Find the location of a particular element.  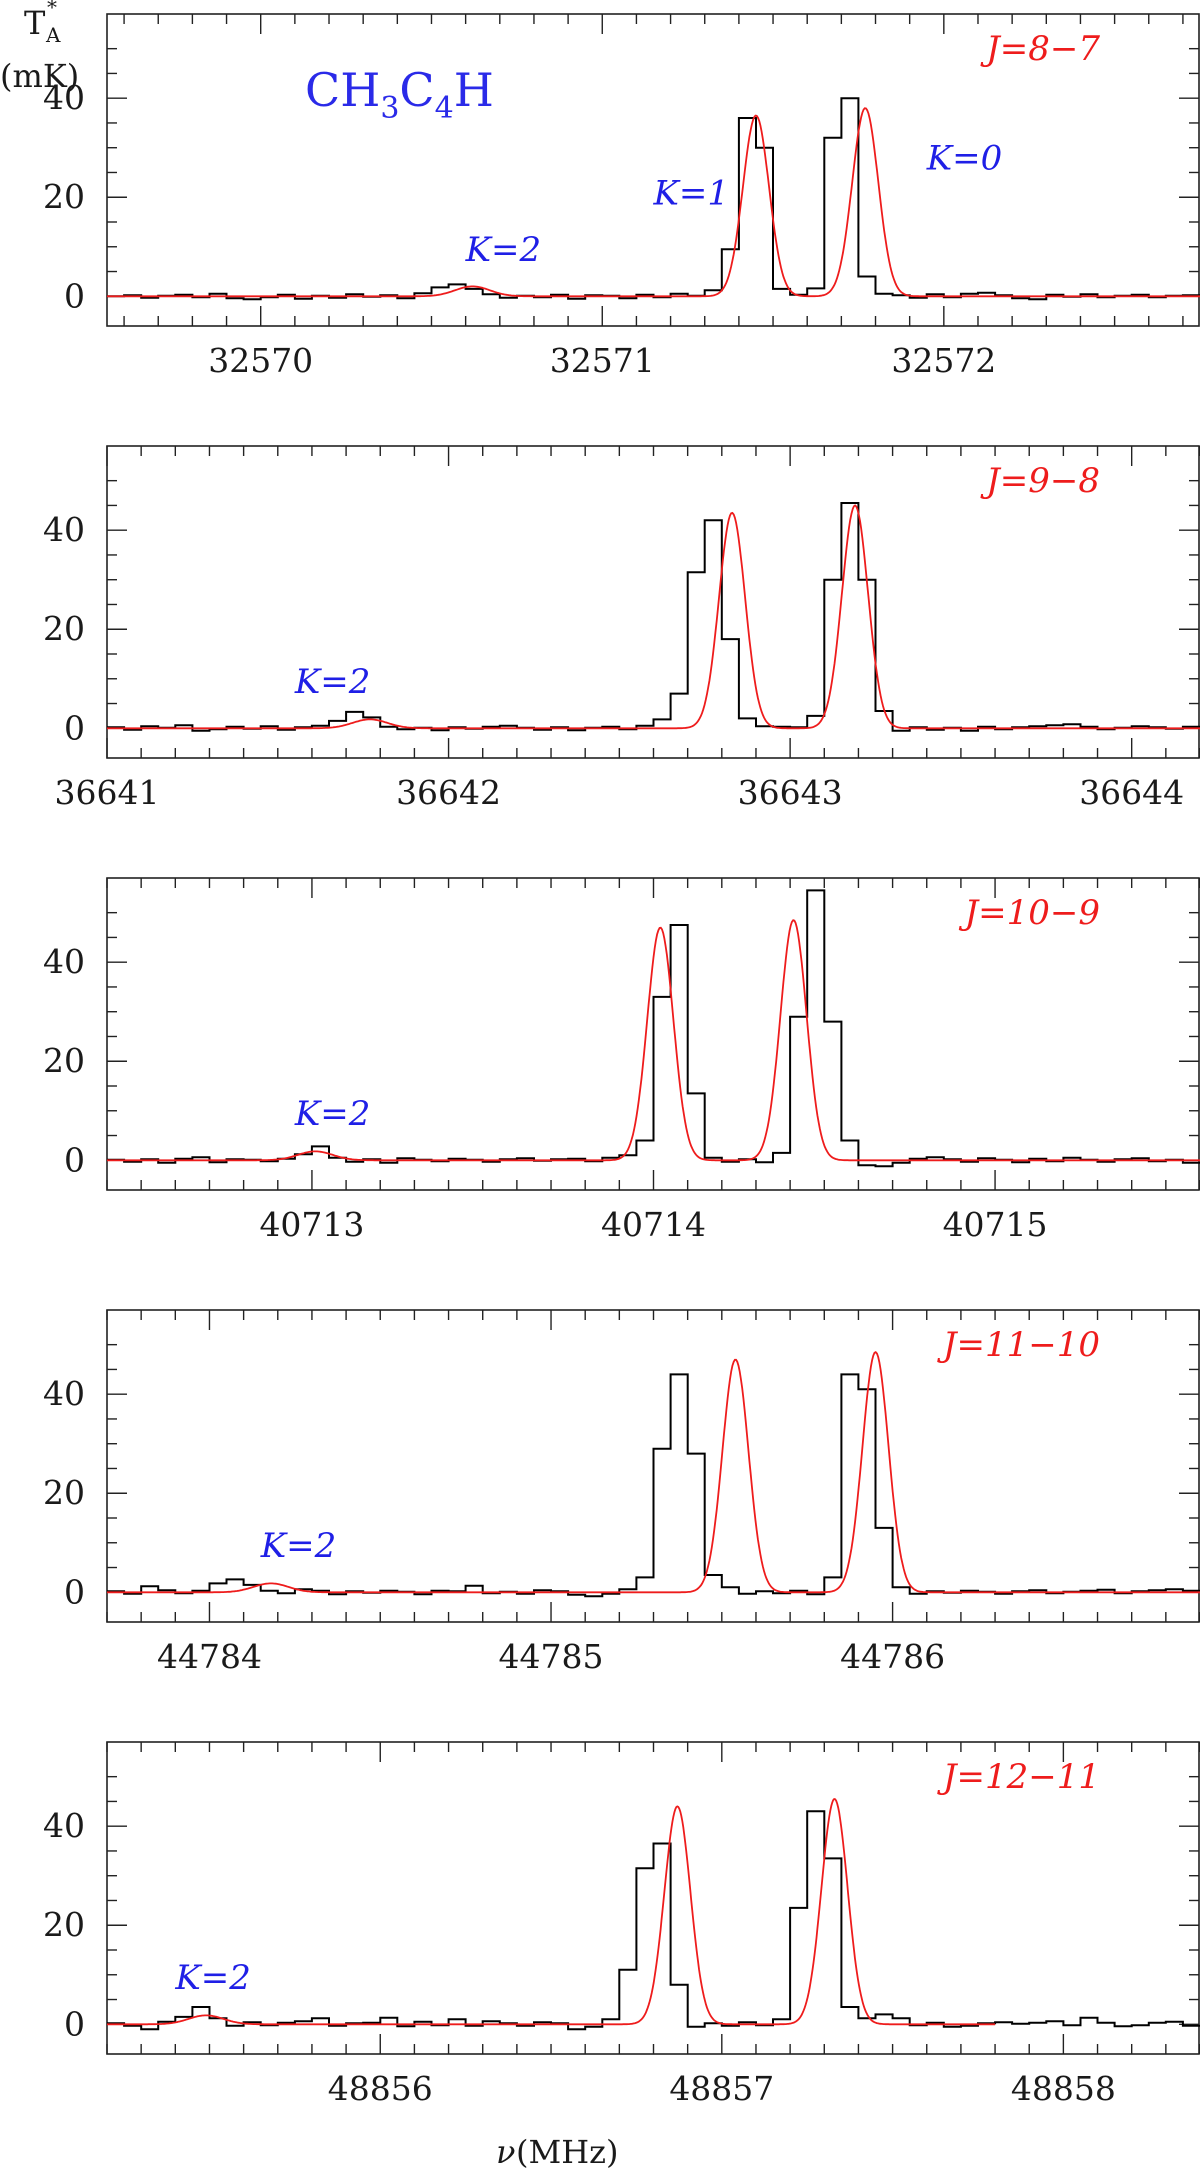

x-tick-label: 32570 is located at coordinates (260, 360).